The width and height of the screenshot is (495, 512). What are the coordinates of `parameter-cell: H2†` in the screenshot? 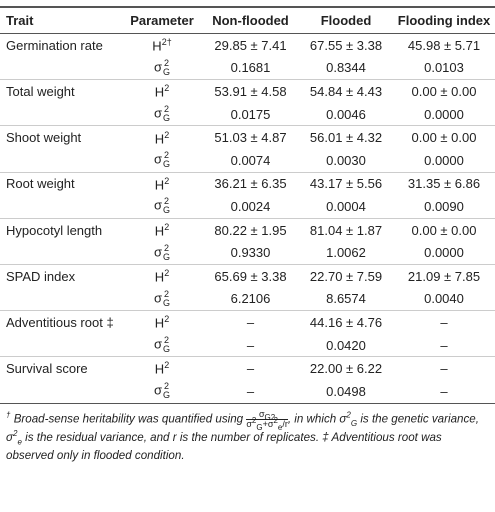 It's located at (162, 45).